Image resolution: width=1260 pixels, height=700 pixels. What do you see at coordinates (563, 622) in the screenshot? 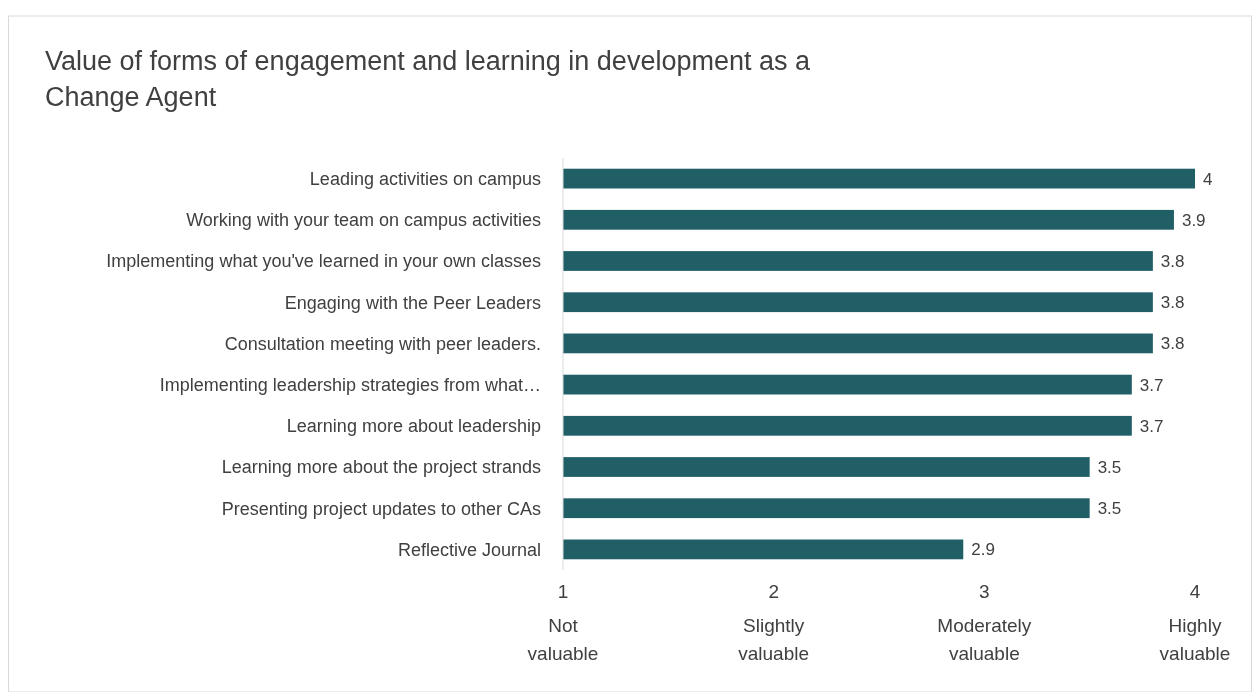
I see `x-tick-label: 1 Not valuable` at bounding box center [563, 622].